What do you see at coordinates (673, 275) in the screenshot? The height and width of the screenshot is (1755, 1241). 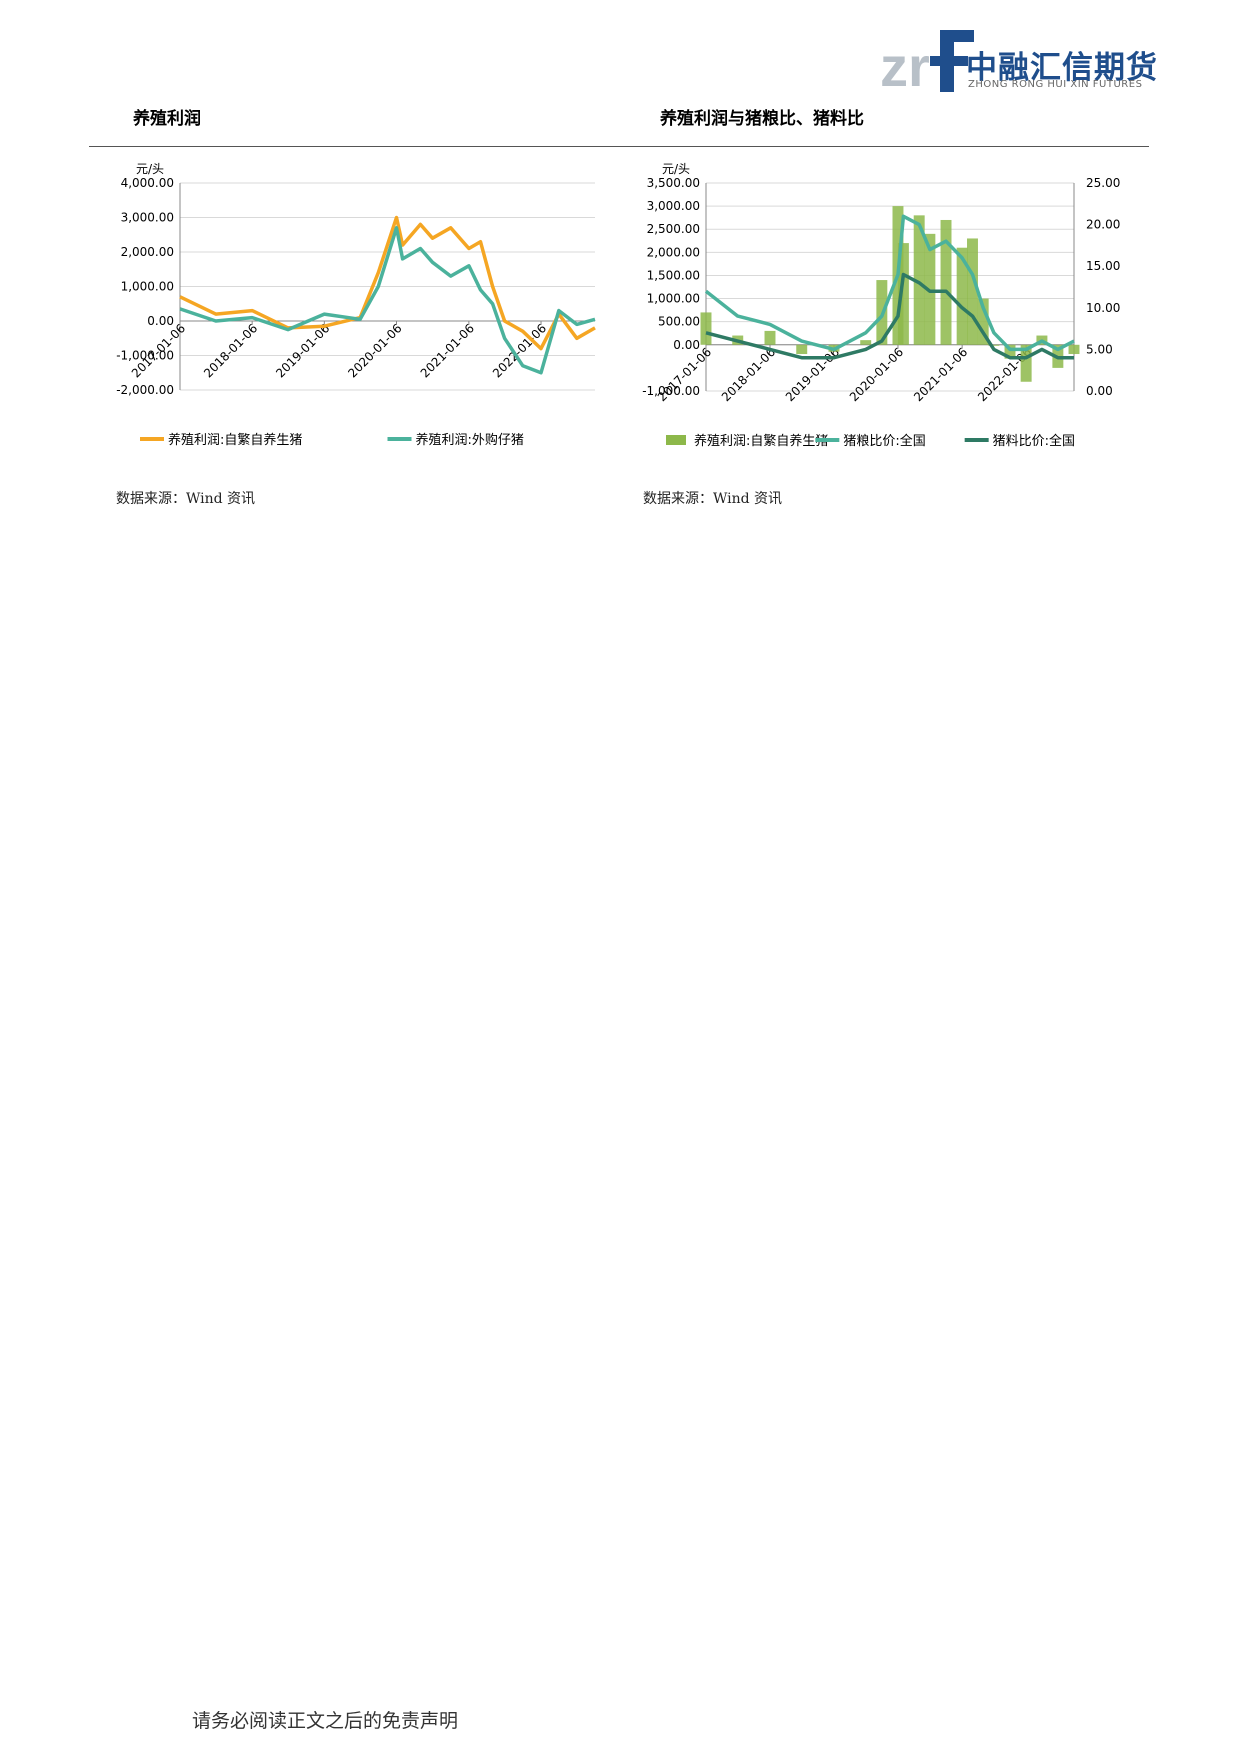 I see `y-tick-label: 1,500.00` at bounding box center [673, 275].